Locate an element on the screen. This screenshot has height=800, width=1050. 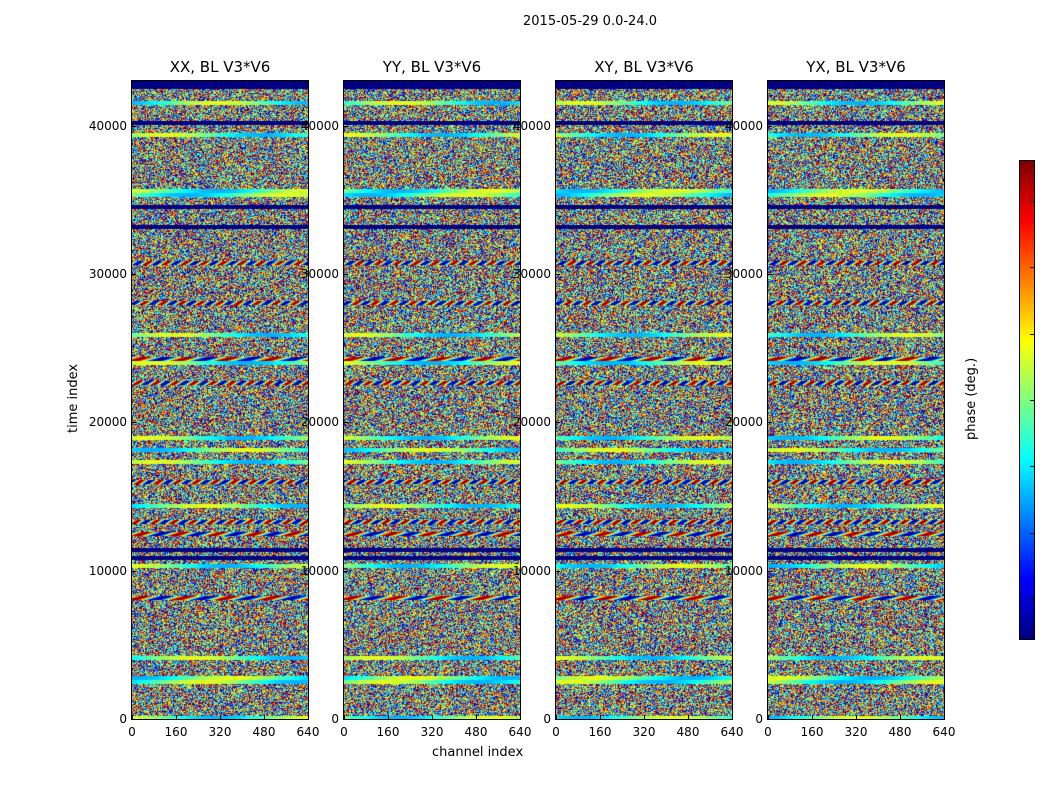
colorbar-label: phase (deg.) is located at coordinates (971, 398).